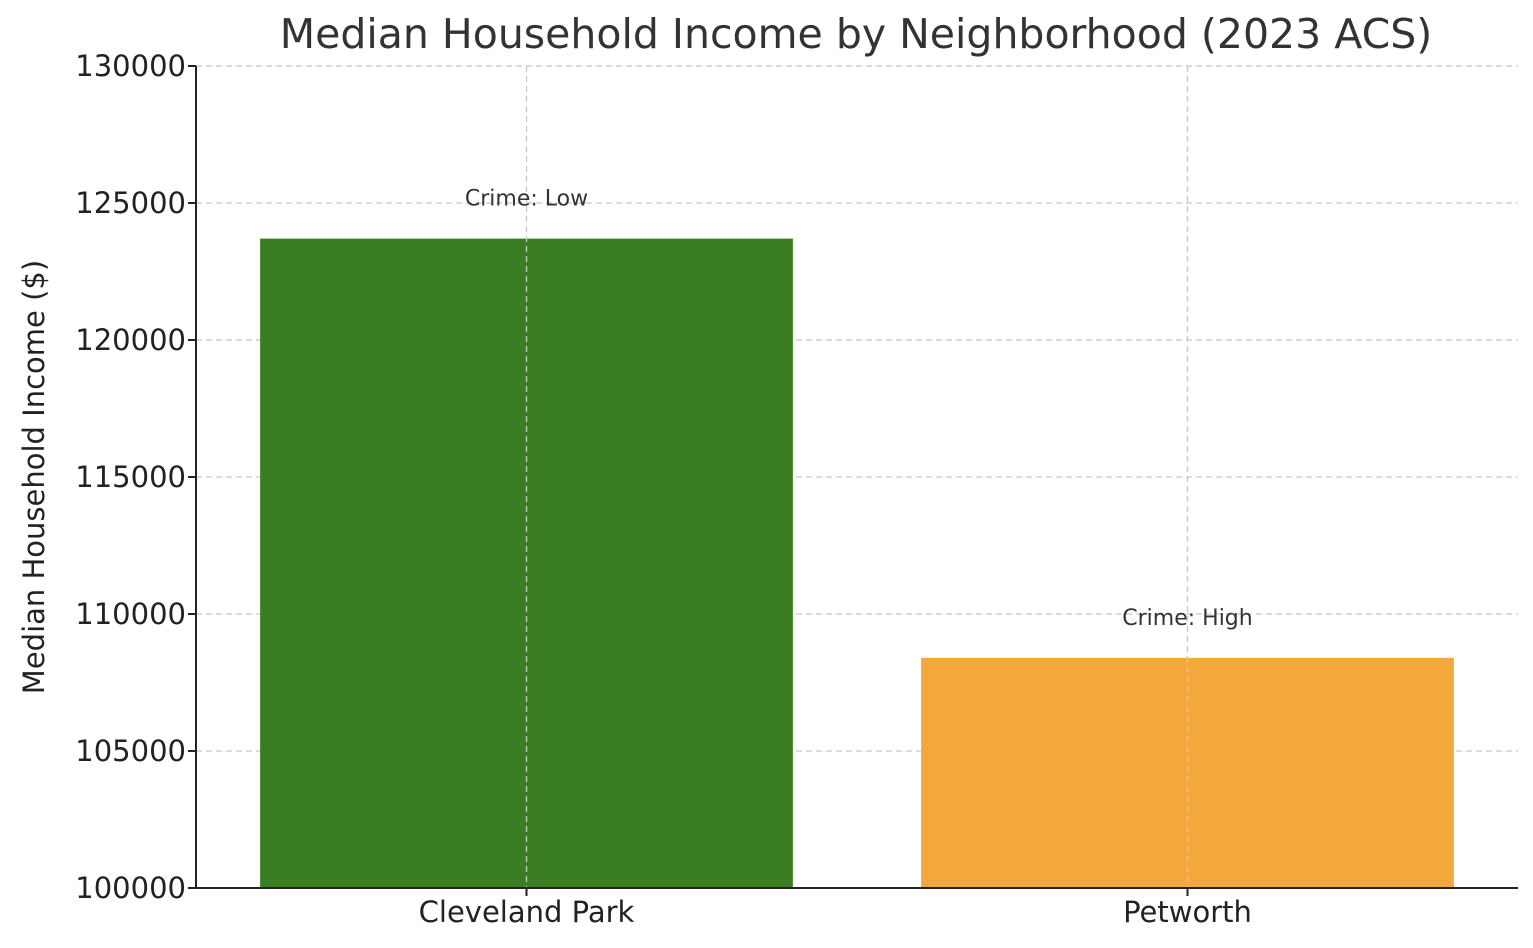 The width and height of the screenshot is (1533, 948). What do you see at coordinates (130, 888) in the screenshot?
I see `y-tick-label: 100000` at bounding box center [130, 888].